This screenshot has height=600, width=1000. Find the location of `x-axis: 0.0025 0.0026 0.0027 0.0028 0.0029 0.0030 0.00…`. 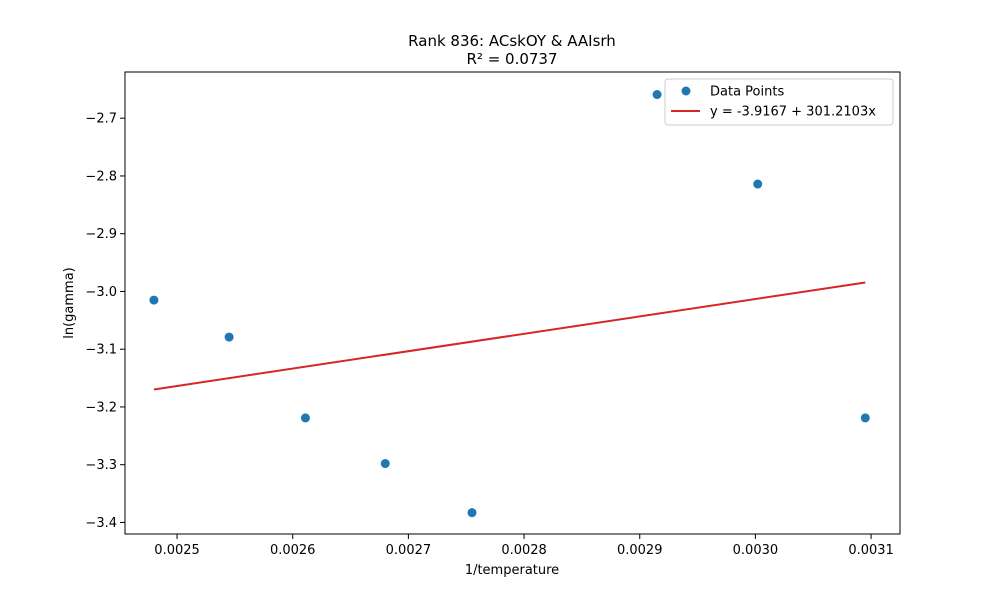

x-axis: 0.0025 0.0026 0.0027 0.0028 0.0029 0.0030 0.00… is located at coordinates (524, 546).